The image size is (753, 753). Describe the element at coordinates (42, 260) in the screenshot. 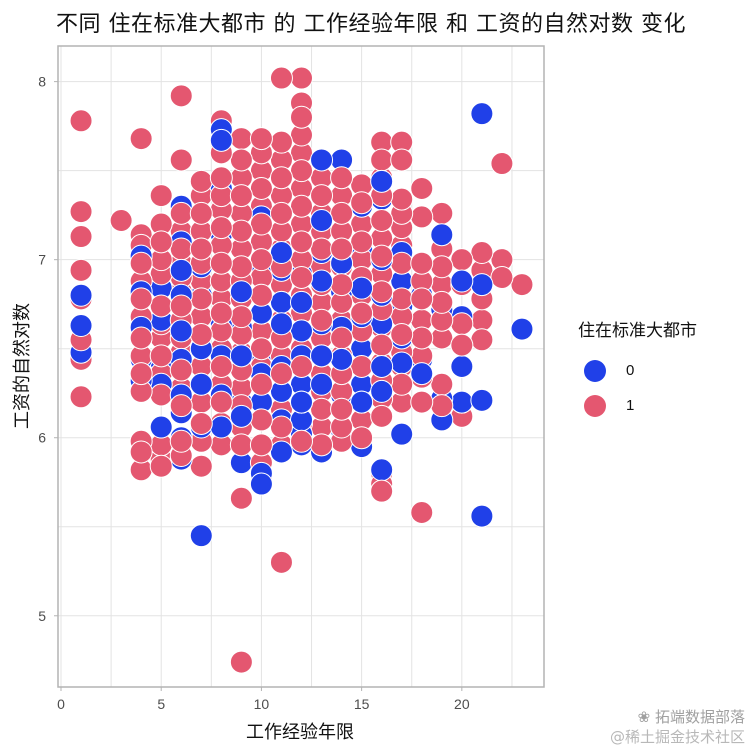

I see `y-tick-label: 7` at that location.